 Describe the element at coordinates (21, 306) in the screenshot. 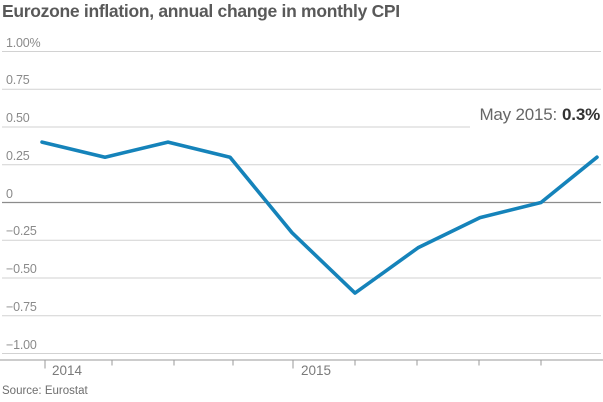

I see `y-axis-label: −0.75` at that location.